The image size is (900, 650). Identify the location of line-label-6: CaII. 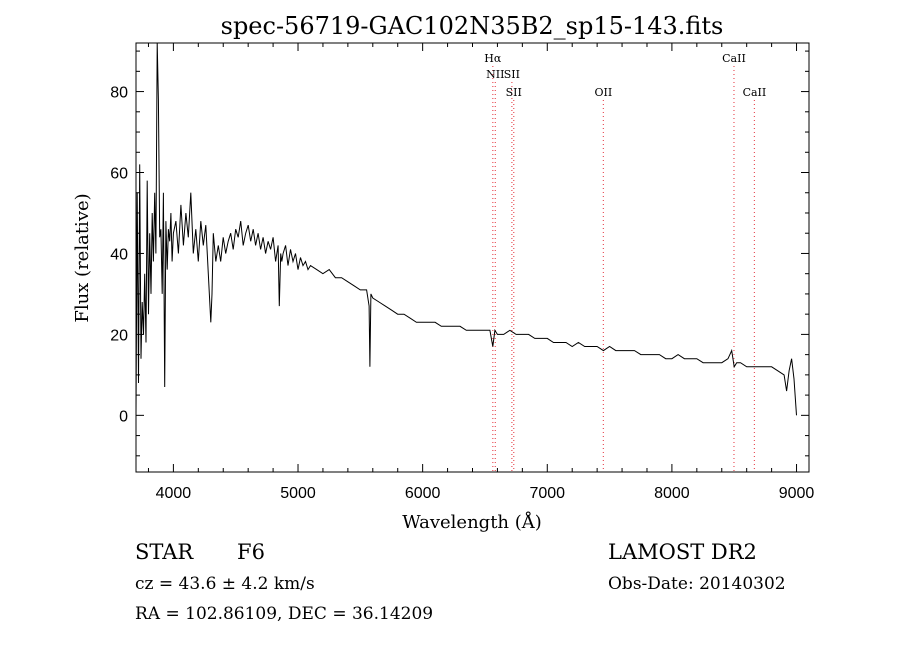
(755, 92).